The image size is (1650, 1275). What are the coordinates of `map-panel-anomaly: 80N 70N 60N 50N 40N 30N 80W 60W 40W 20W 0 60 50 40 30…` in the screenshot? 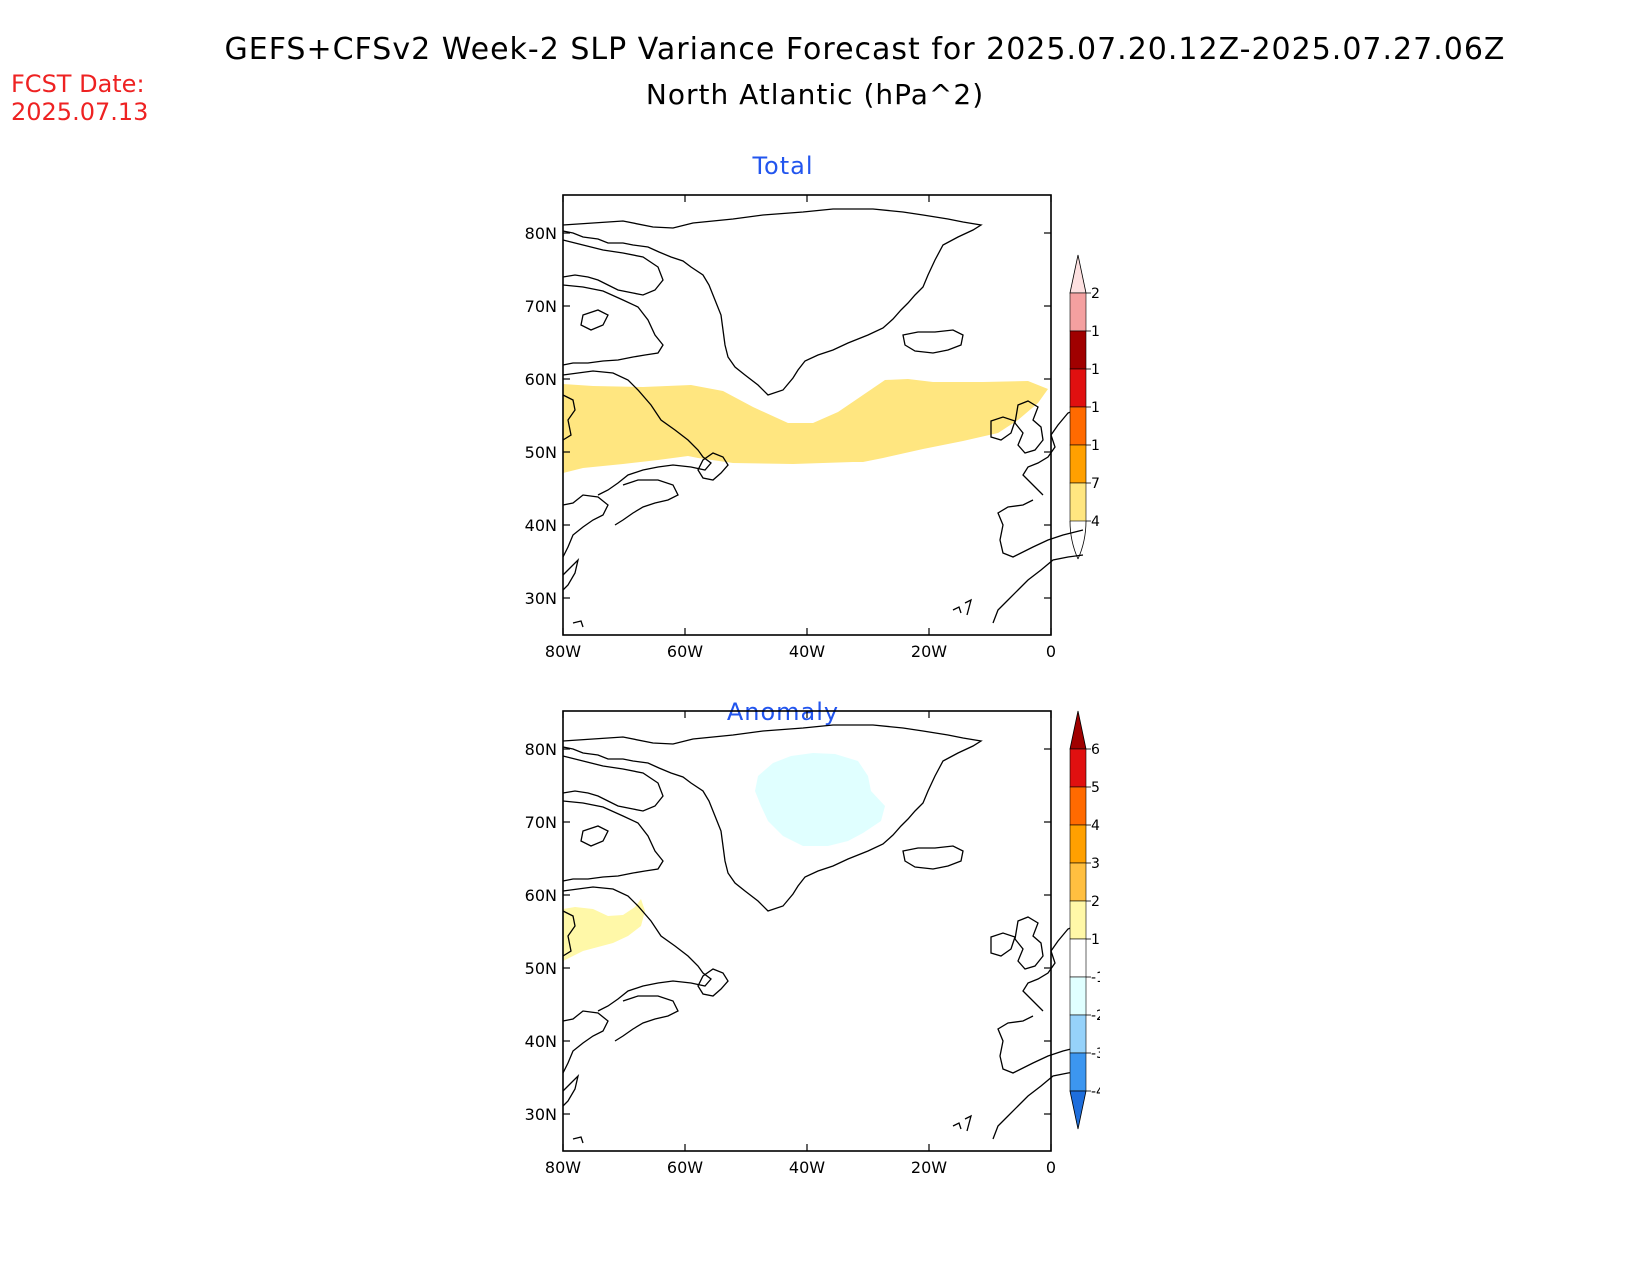 It's located at (812, 943).